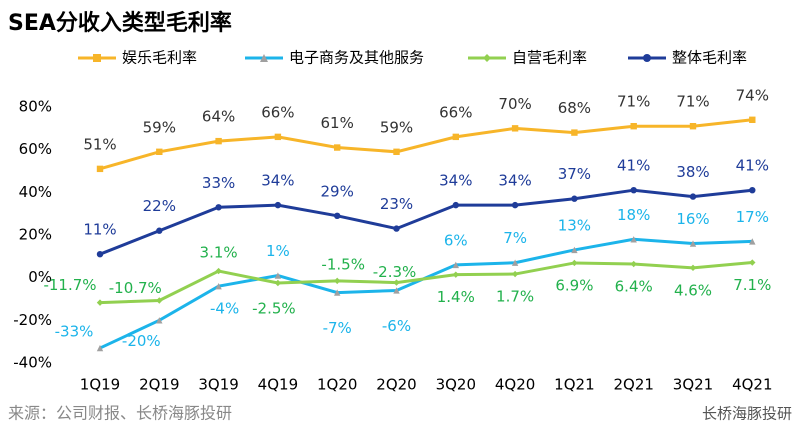  I want to click on x-tick-label: 4Q19, so click(278, 385).